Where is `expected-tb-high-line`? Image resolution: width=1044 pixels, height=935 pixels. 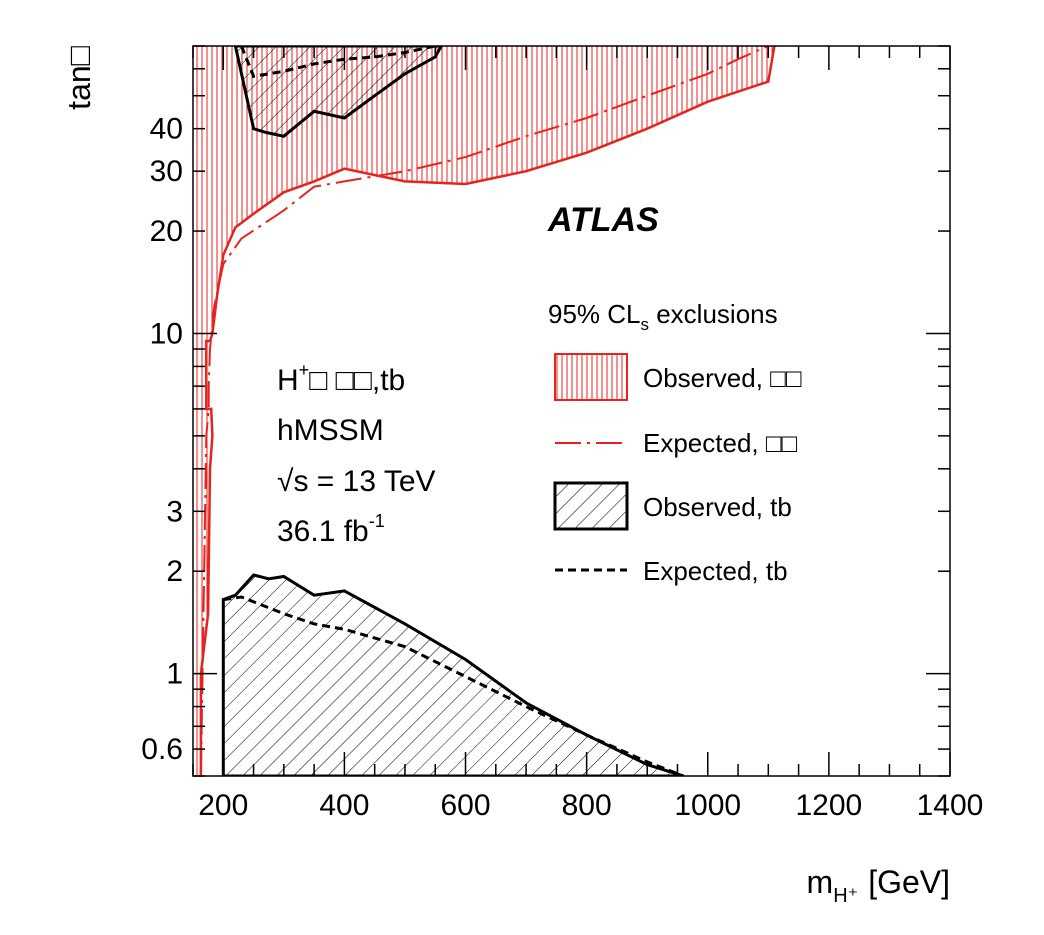 expected-tb-high-line is located at coordinates (338, 62).